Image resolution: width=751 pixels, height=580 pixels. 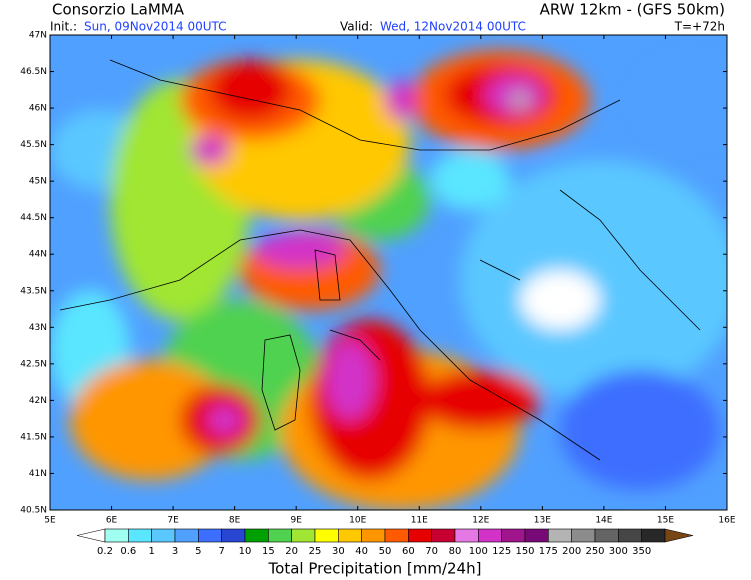 I want to click on colorbar-label: 0.6, so click(x=128, y=551).